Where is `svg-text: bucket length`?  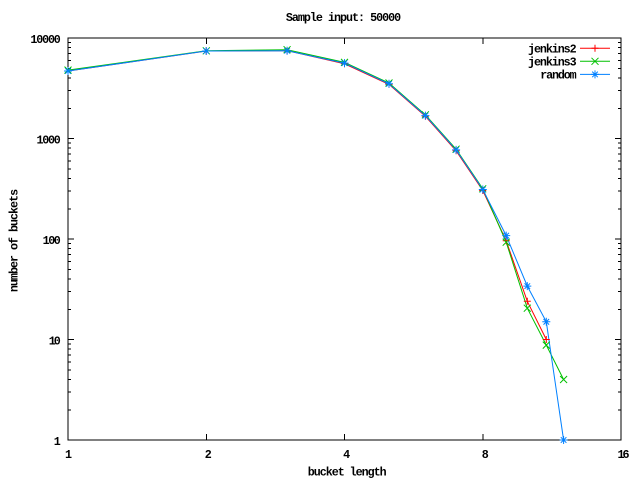 svg-text: bucket length is located at coordinates (347, 473).